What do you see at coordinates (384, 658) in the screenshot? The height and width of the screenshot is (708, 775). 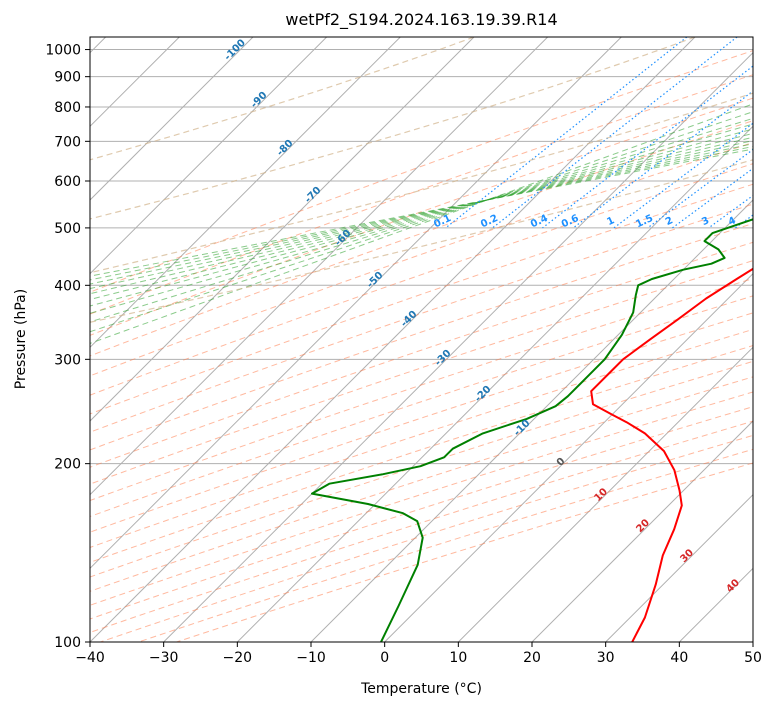 I see `x-tick-label: 0` at bounding box center [384, 658].